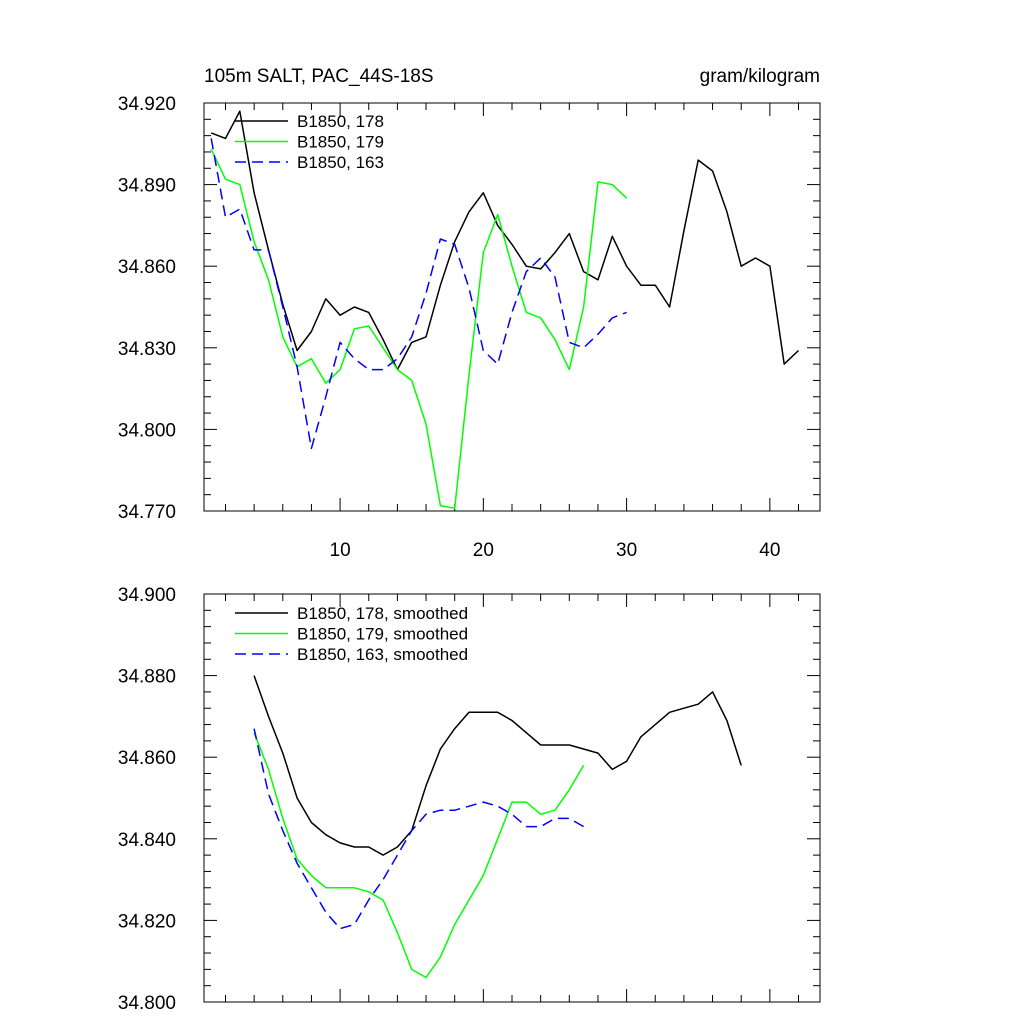 Image resolution: width=1024 pixels, height=1024 pixels. What do you see at coordinates (319, 76) in the screenshot?
I see `chart-title: 105m SALT, PAC_44S-18S` at bounding box center [319, 76].